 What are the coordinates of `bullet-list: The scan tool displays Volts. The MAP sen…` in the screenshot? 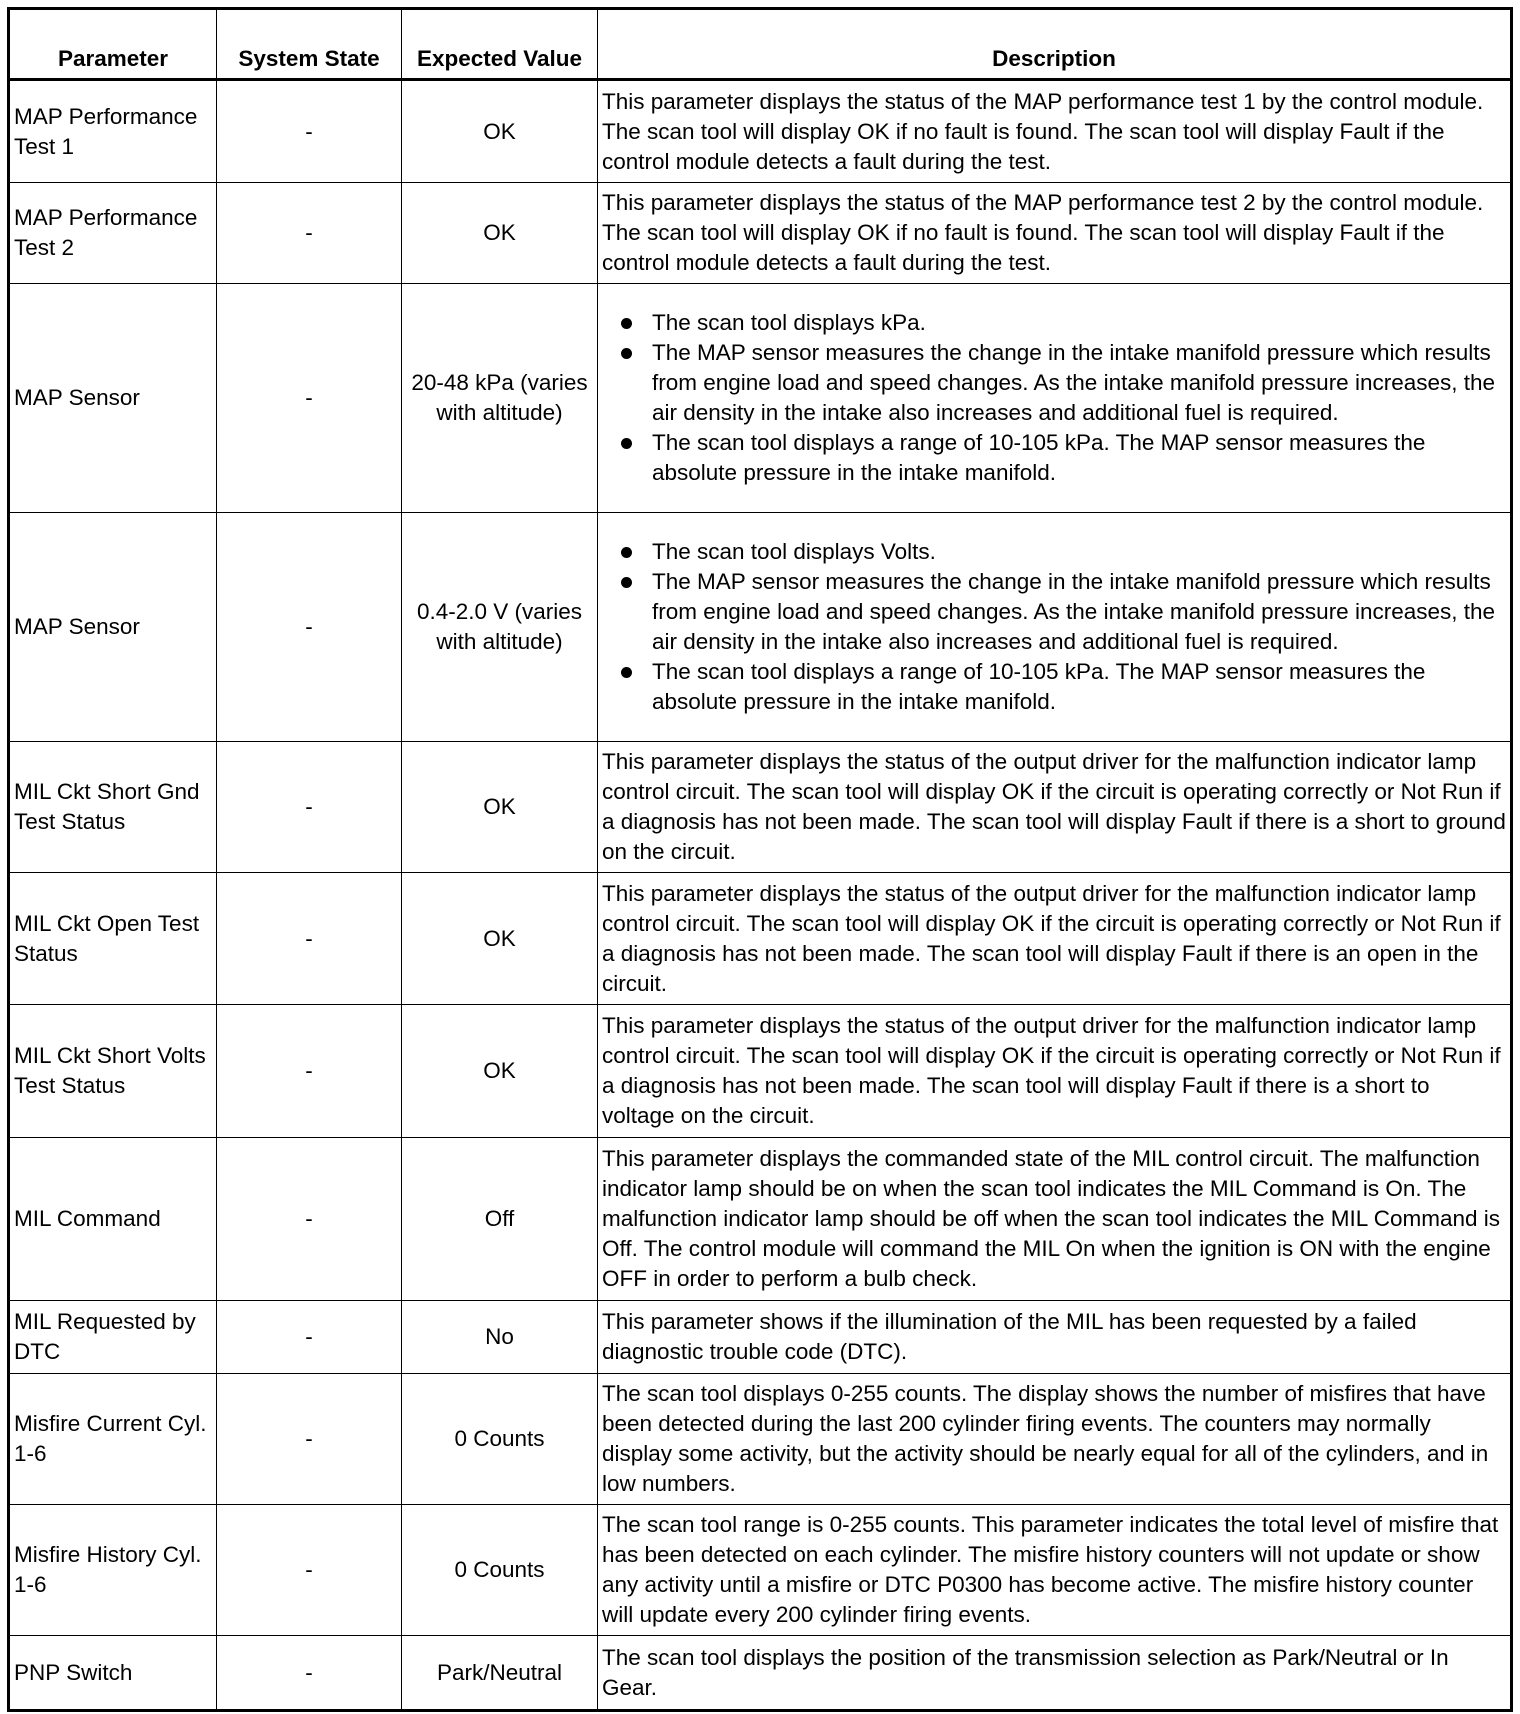 It's located at (1054, 627).